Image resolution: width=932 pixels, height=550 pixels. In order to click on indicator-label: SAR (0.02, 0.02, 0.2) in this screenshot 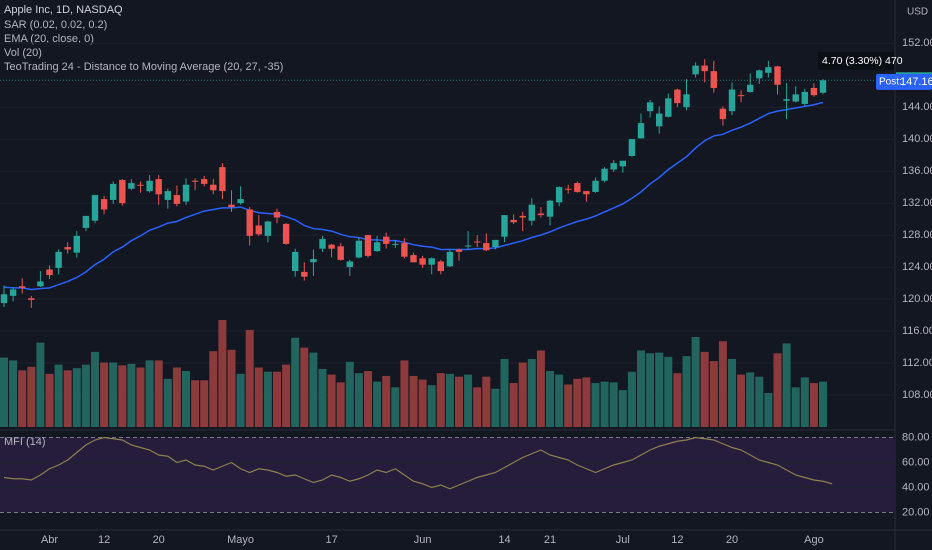, I will do `click(55, 25)`.